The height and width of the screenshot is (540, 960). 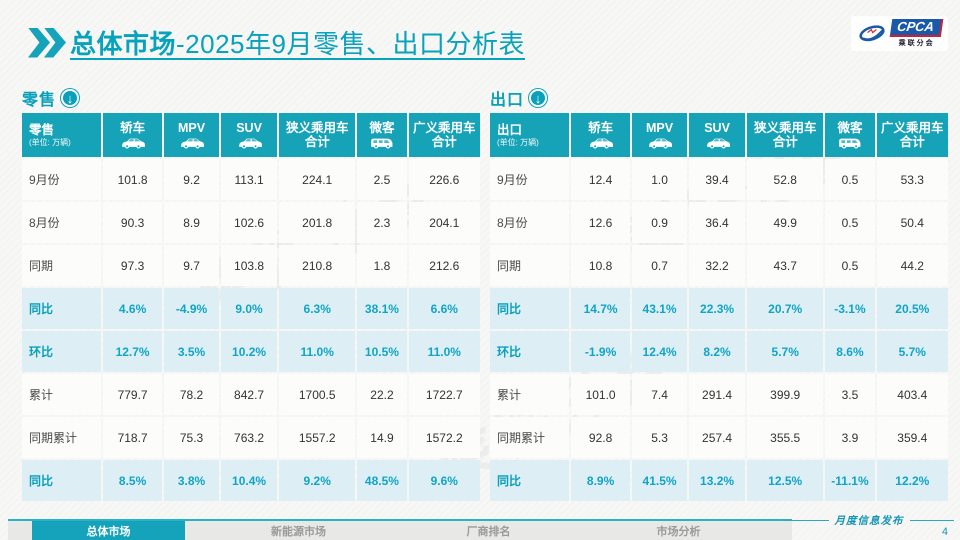 I want to click on table-cell: 9.0%, so click(x=249, y=308).